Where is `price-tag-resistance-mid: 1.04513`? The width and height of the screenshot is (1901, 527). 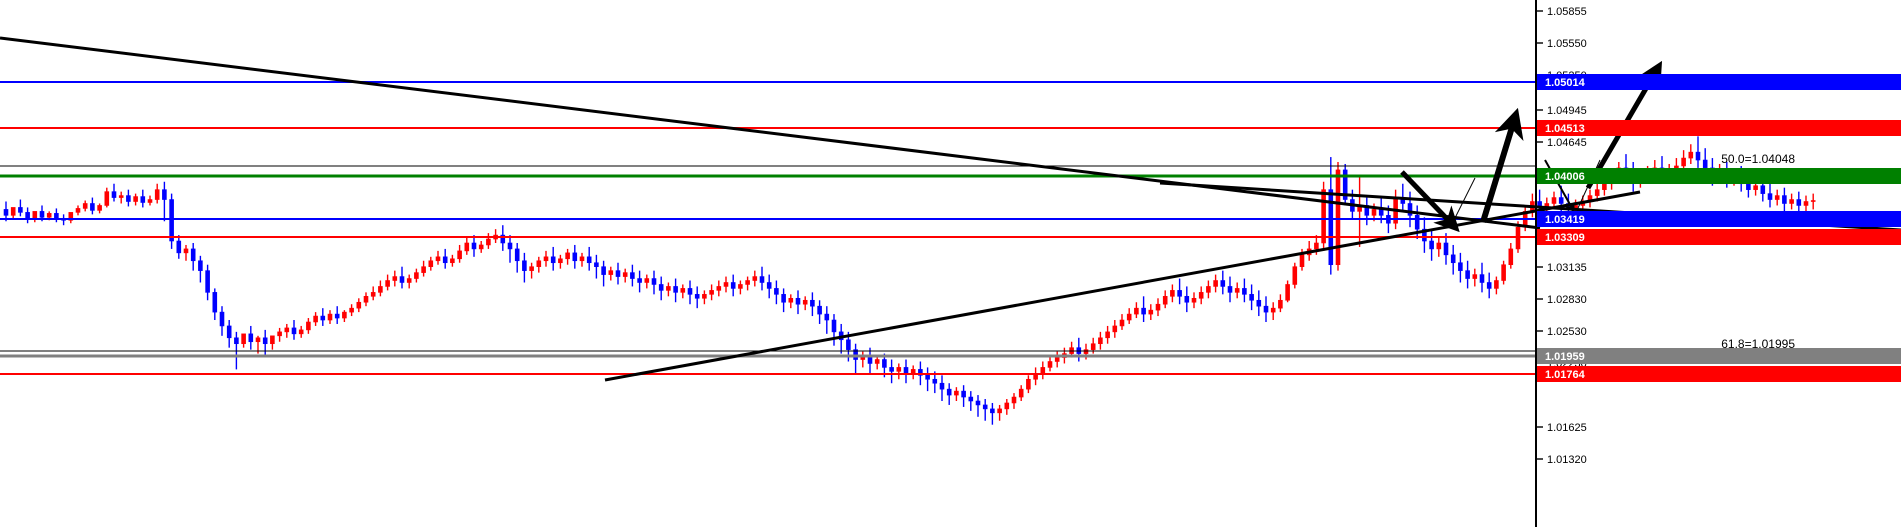
price-tag-resistance-mid: 1.04513 is located at coordinates (1719, 128).